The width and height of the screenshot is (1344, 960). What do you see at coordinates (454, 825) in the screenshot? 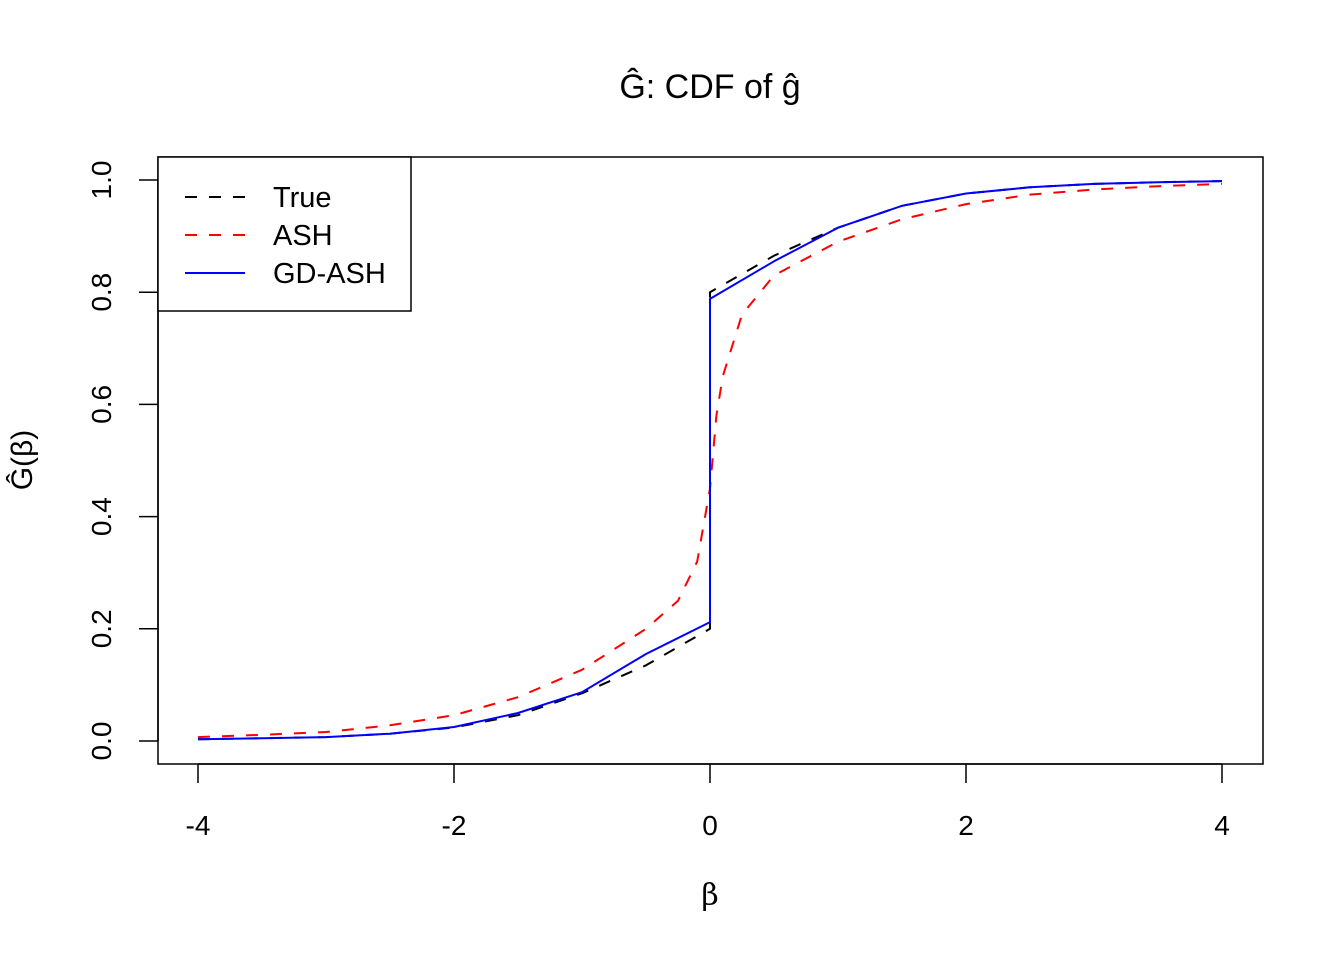
I see `x-tick-label: -2` at bounding box center [454, 825].